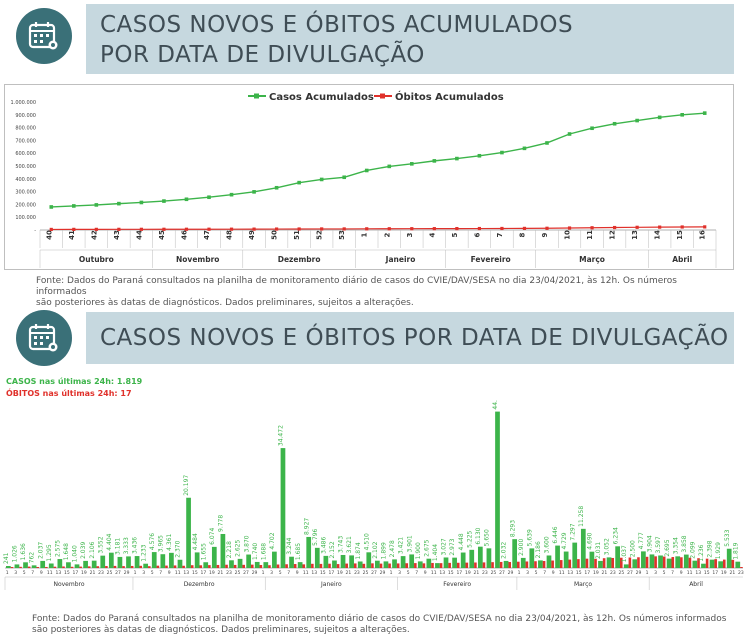 This screenshot has height=636, width=750. Describe the element at coordinates (374, 573) in the screenshot. I see `day-tick-label: 27` at that location.